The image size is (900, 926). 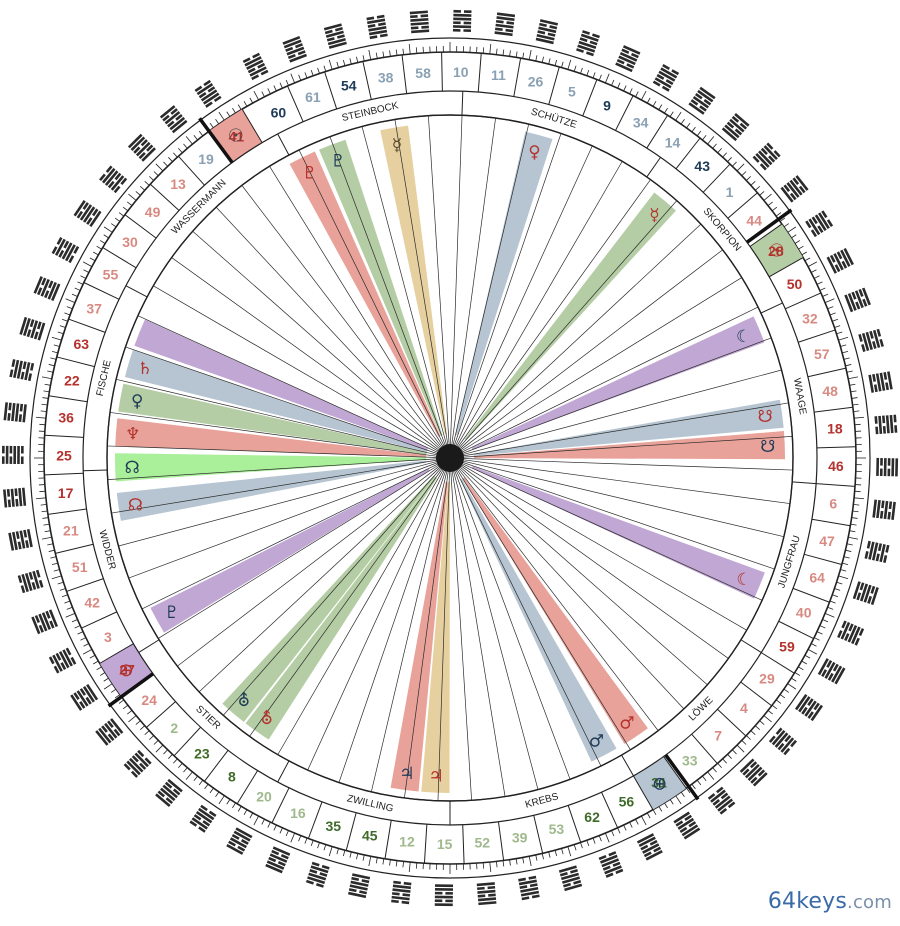 I want to click on gate-number: 35, so click(x=333, y=826).